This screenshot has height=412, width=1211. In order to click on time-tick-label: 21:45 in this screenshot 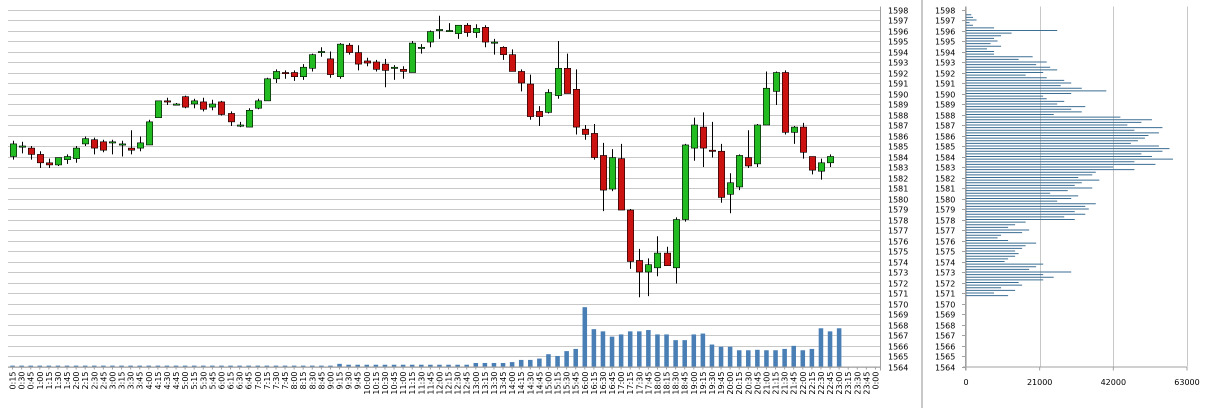, I will do `click(794, 383)`.